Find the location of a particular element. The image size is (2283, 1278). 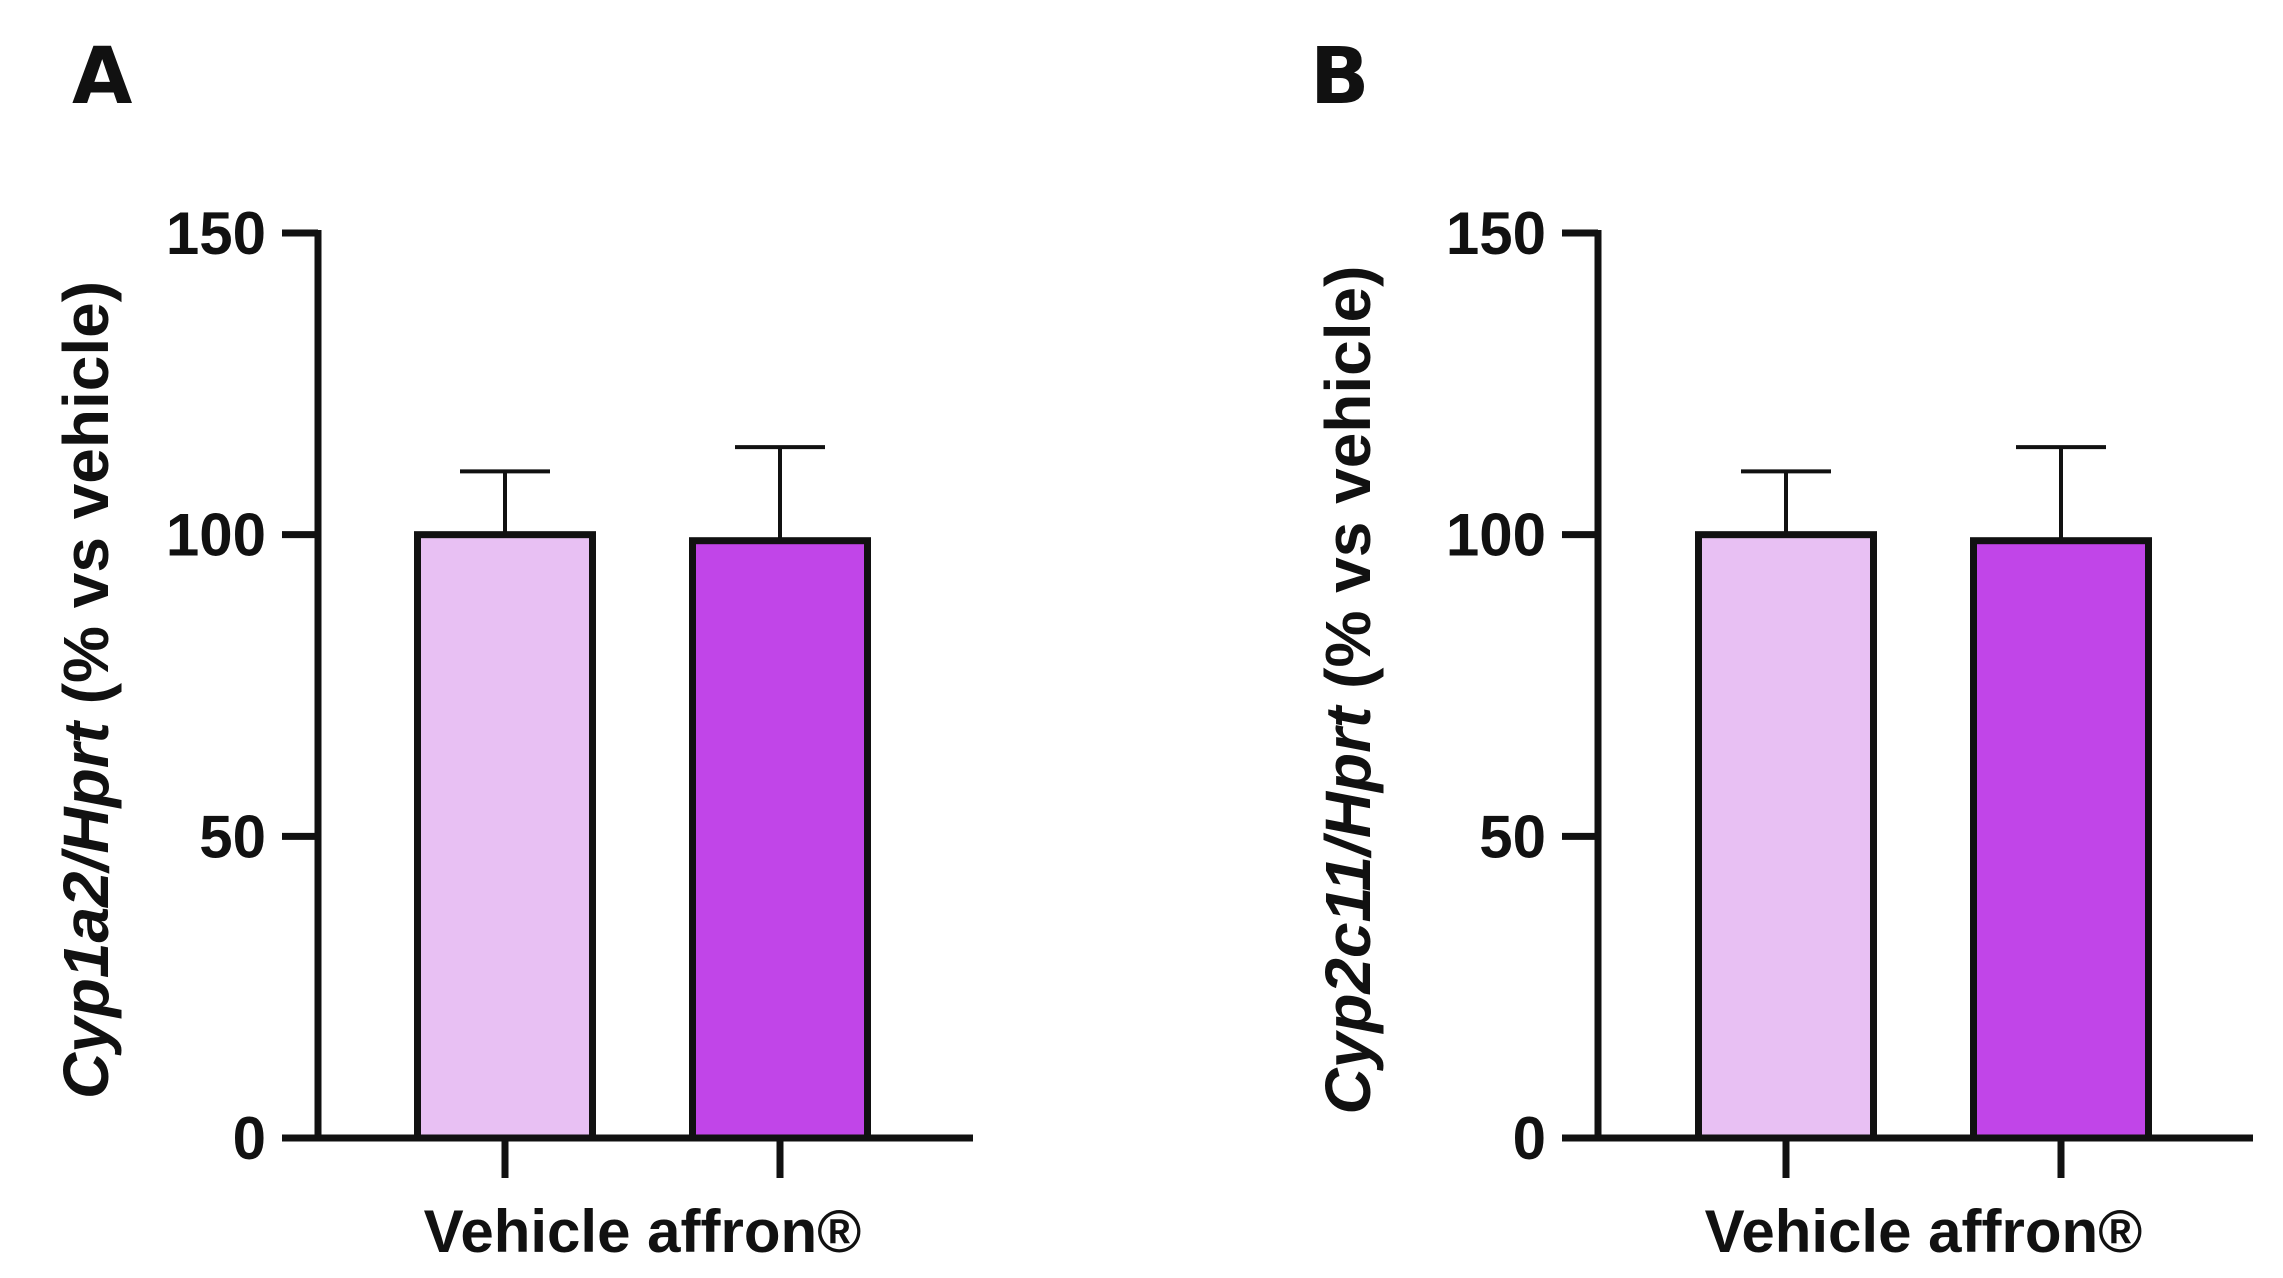

y-tick-label-a-50: 50 is located at coordinates (232, 836).